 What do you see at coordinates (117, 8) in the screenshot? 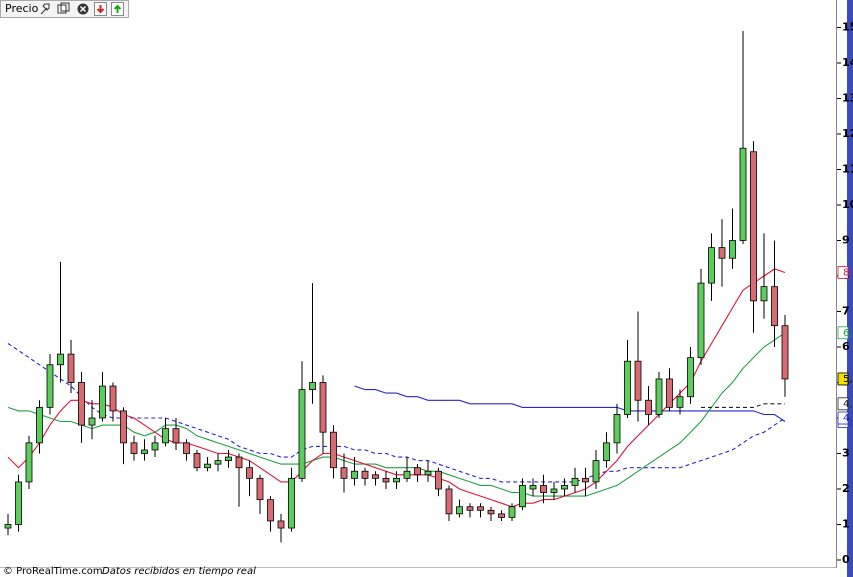
I see `move-up-arrow` at bounding box center [117, 8].